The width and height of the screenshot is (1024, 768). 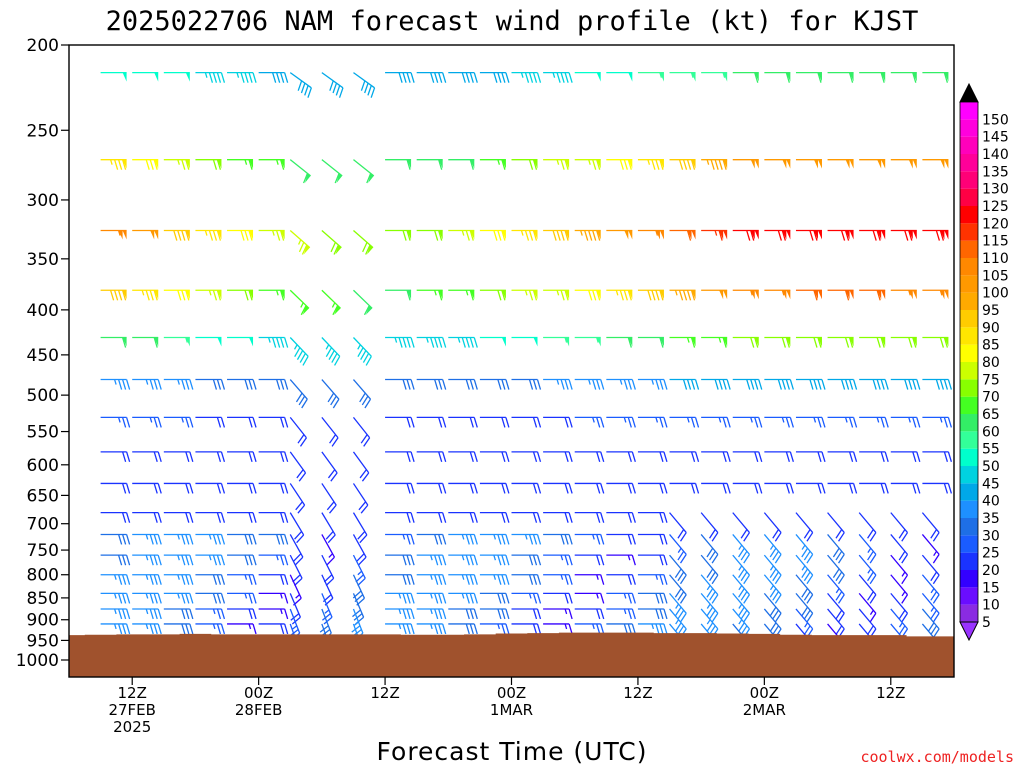 What do you see at coordinates (991, 311) in the screenshot?
I see `colorbar-tick-label: 95` at bounding box center [991, 311].